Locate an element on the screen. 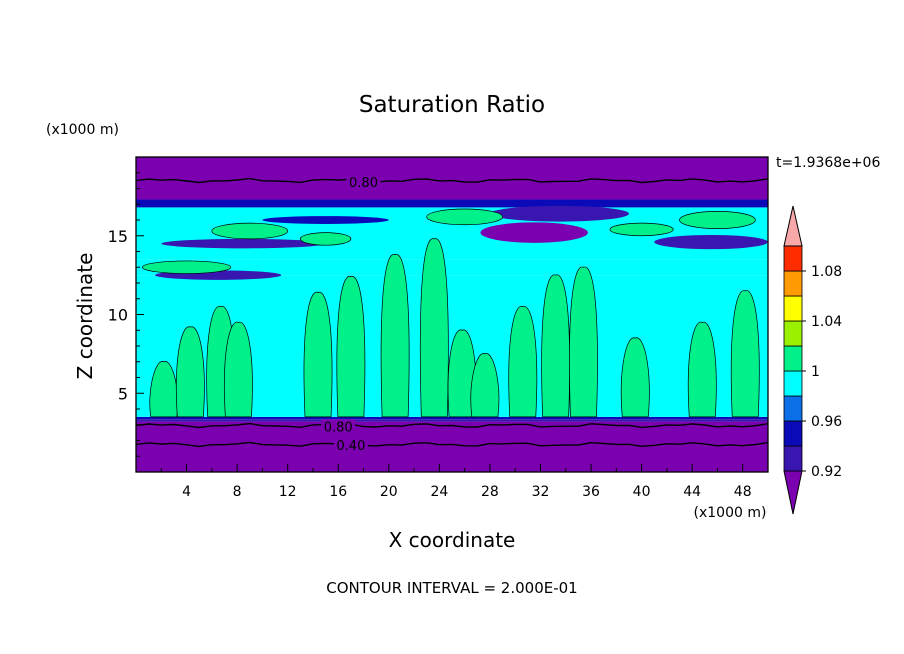 The height and width of the screenshot is (654, 904). x-tick-label-8: 36 is located at coordinates (591, 492).